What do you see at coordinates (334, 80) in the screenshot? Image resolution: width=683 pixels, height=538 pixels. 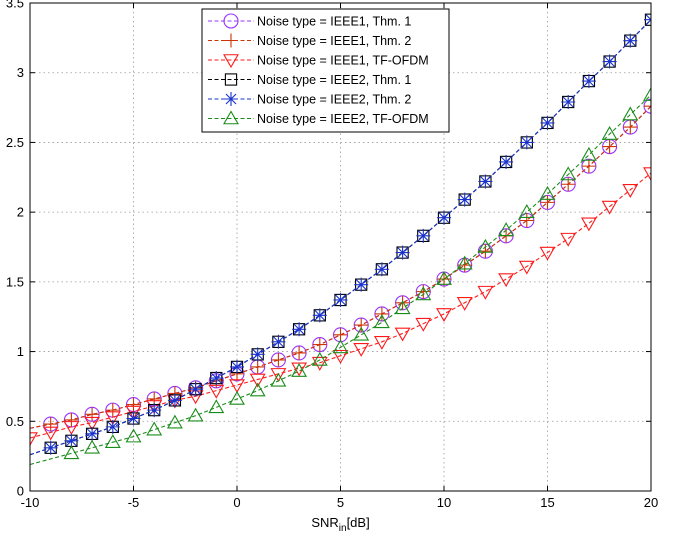 I see `legend-label: Noise type = IEEE2, Thm. 1` at bounding box center [334, 80].